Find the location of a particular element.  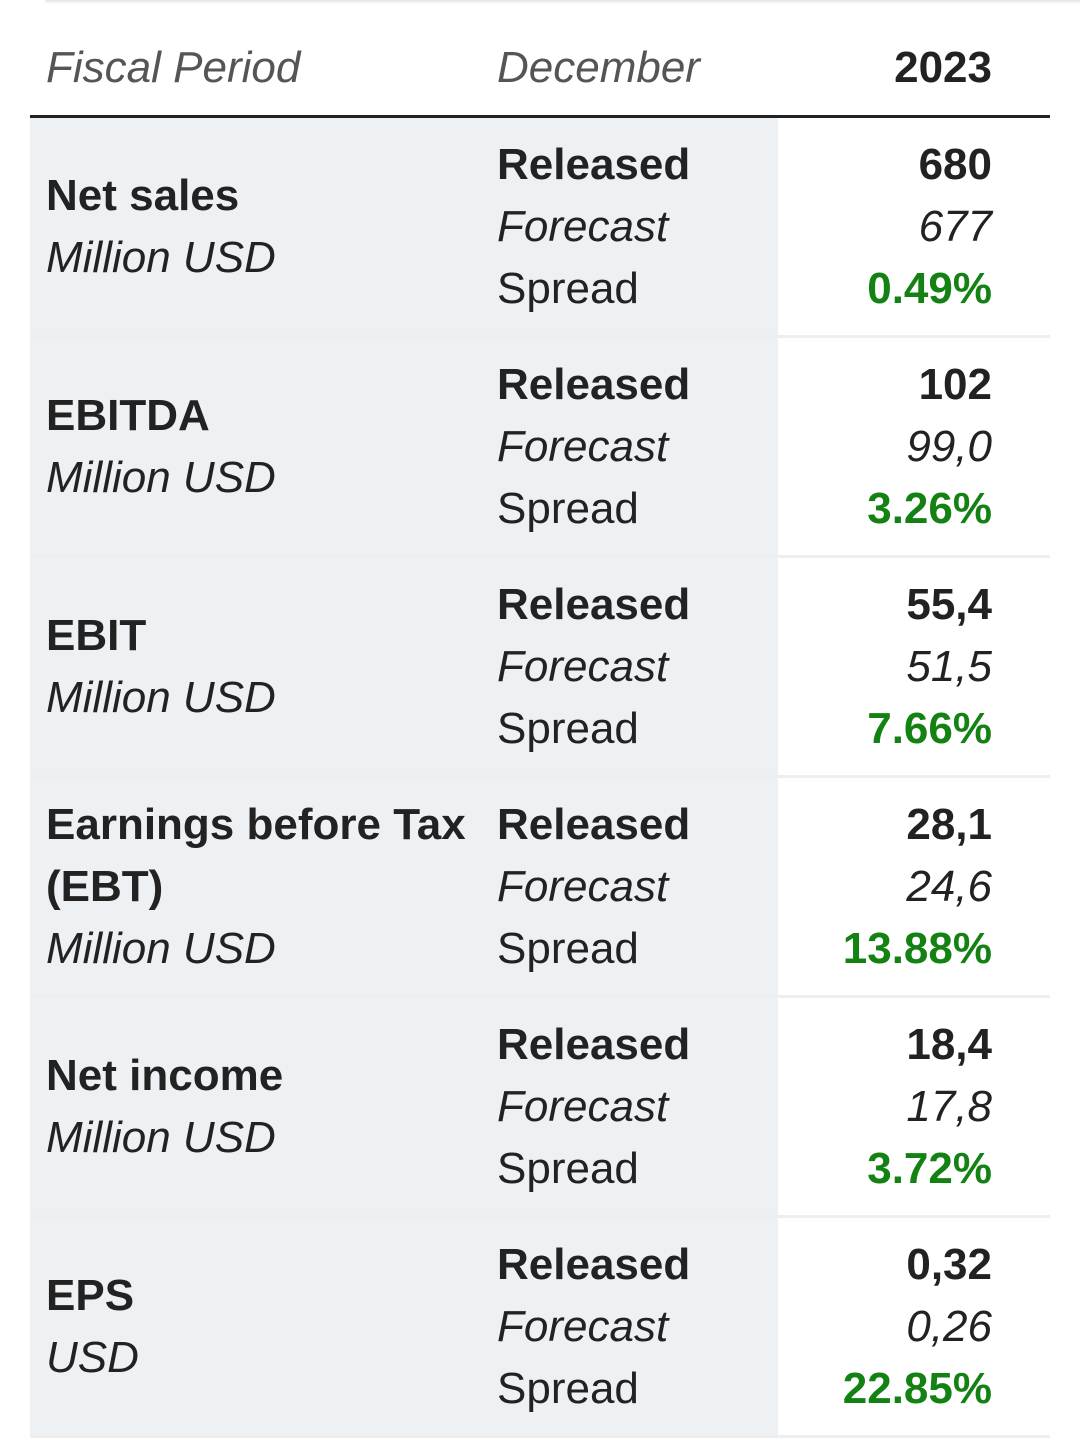

metric-name: Net income is located at coordinates (165, 1075).